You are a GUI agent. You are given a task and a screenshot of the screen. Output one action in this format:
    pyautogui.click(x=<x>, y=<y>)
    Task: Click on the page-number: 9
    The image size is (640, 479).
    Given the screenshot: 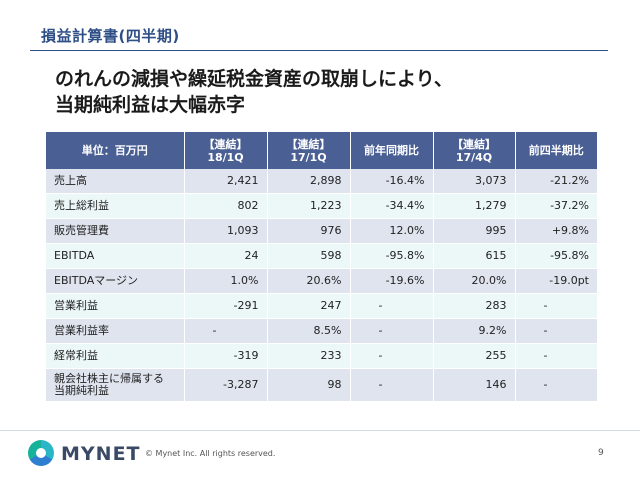 What is the action you would take?
    pyautogui.click(x=601, y=453)
    